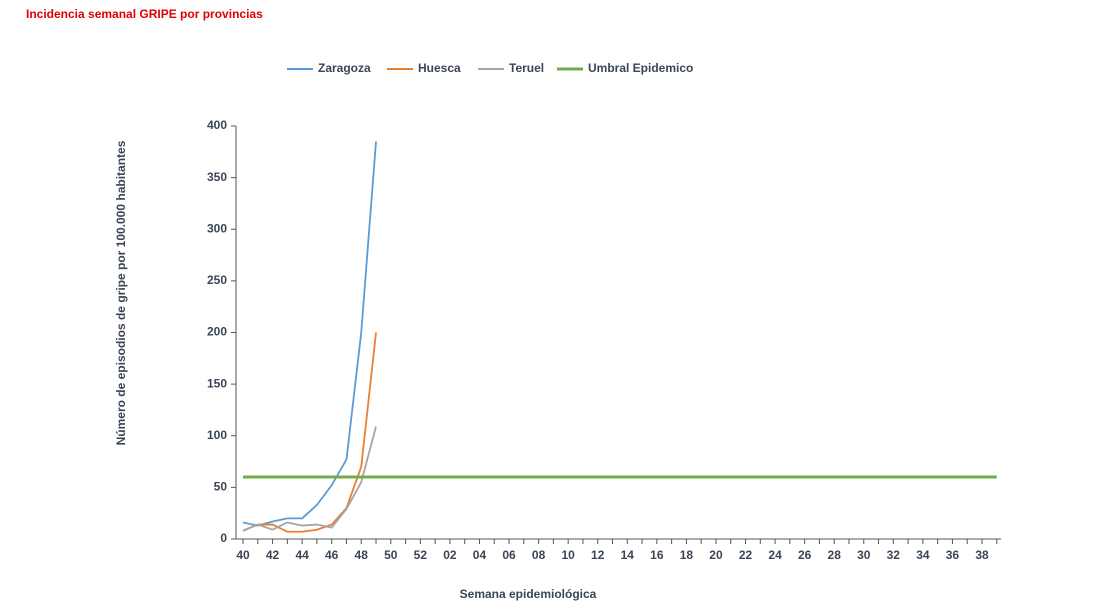 The width and height of the screenshot is (1095, 615). What do you see at coordinates (598, 555) in the screenshot?
I see `x-tick-label: 12` at bounding box center [598, 555].